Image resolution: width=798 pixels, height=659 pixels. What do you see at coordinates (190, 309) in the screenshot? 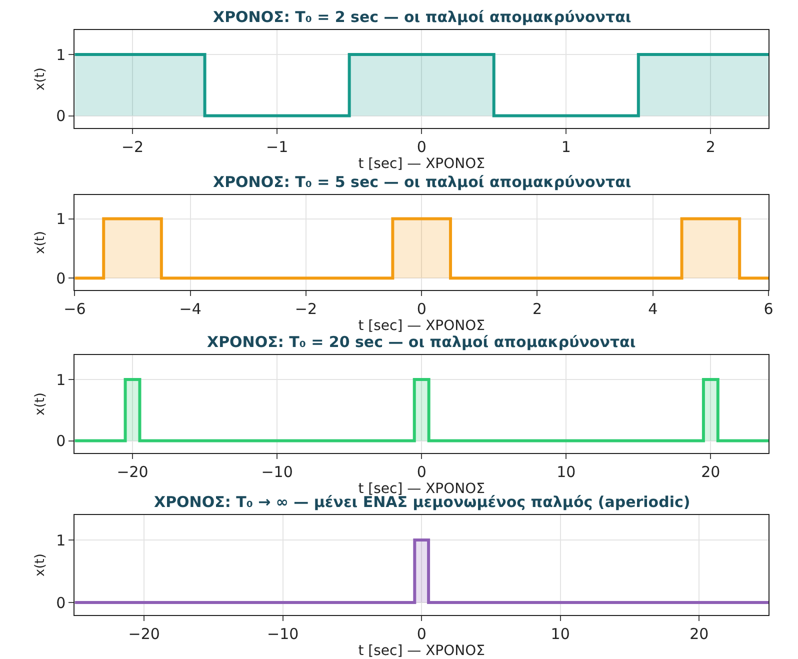
I see `x-tick-label: −4` at bounding box center [190, 309].